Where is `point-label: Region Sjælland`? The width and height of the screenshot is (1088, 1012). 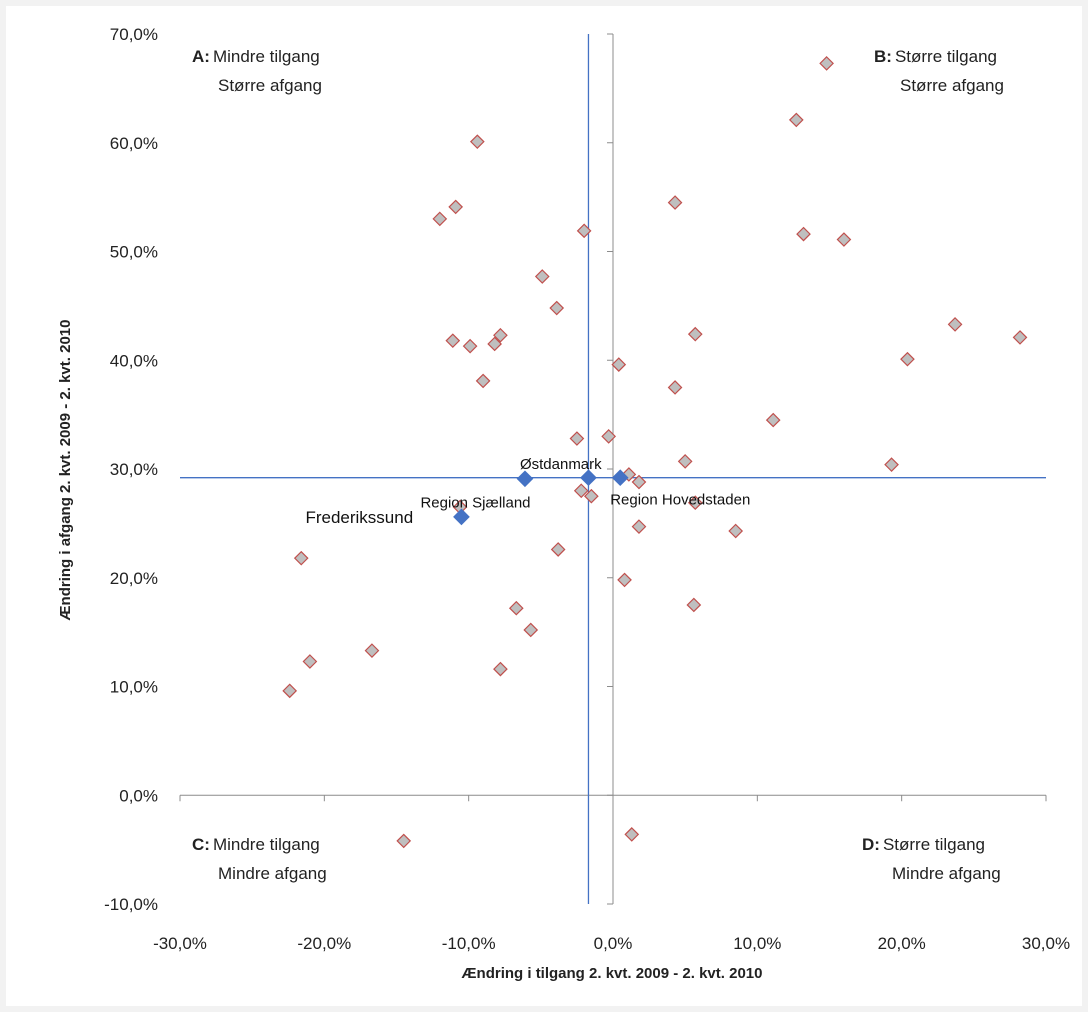
point-label: Region Sjælland is located at coordinates (475, 503).